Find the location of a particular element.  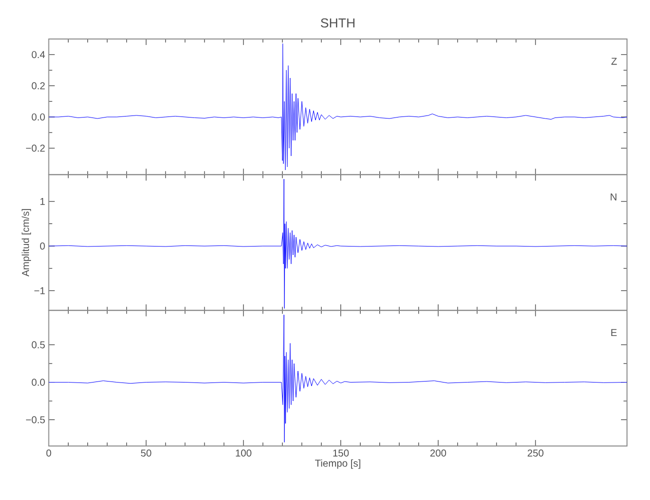

annotation: Z is located at coordinates (614, 61).